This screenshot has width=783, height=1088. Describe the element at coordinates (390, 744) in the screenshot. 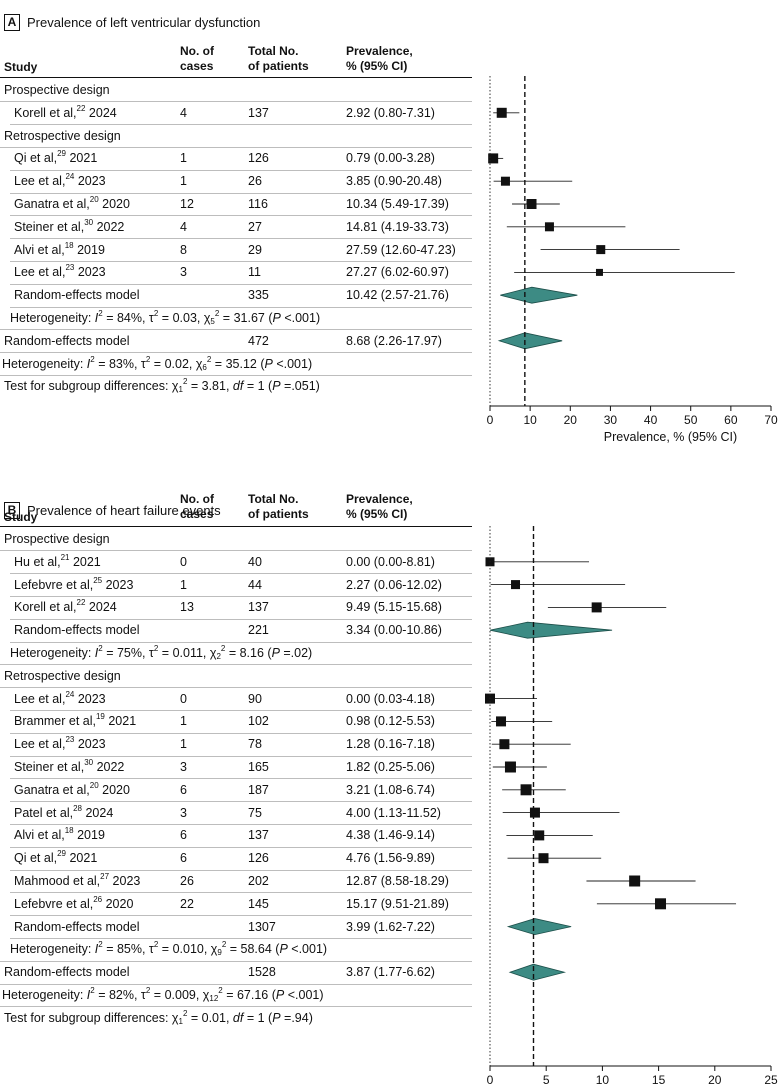

I see `study-prevalence-ci: 1.28 (0.16-7.18)` at that location.